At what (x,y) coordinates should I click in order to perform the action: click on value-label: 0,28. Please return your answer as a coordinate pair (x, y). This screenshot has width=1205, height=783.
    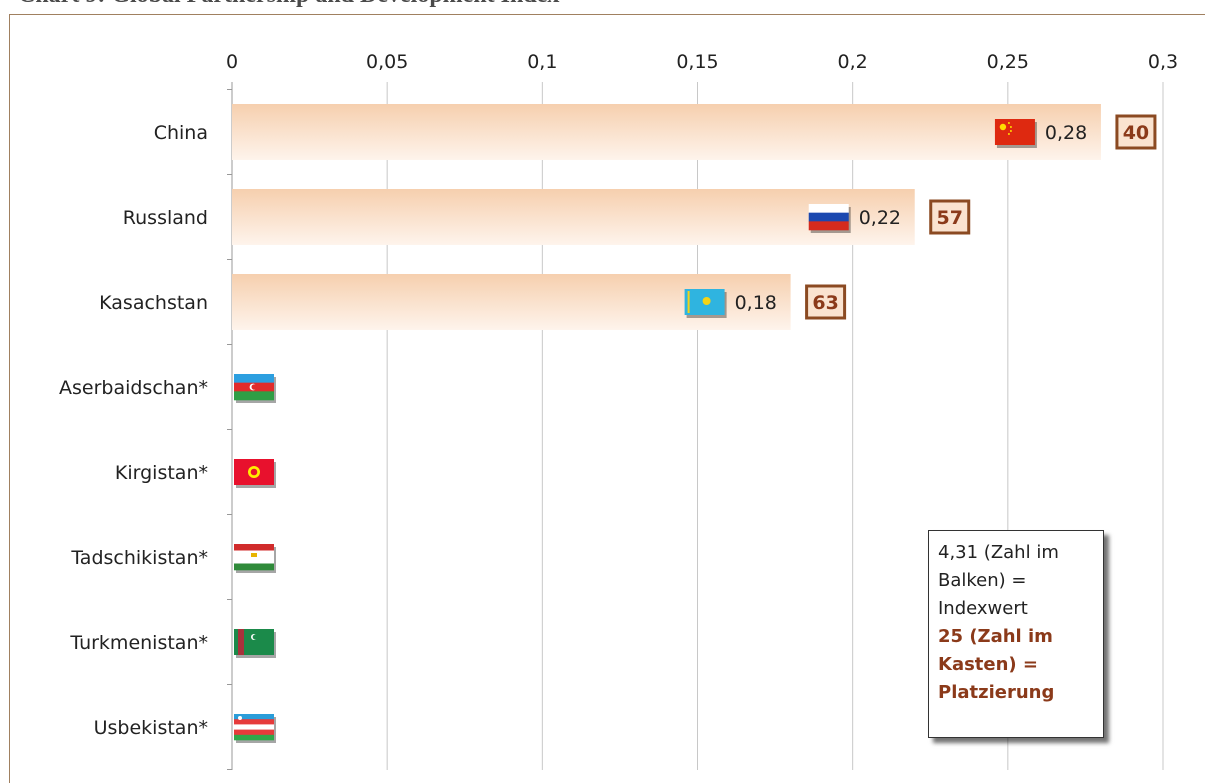
    Looking at the image, I should click on (1066, 133).